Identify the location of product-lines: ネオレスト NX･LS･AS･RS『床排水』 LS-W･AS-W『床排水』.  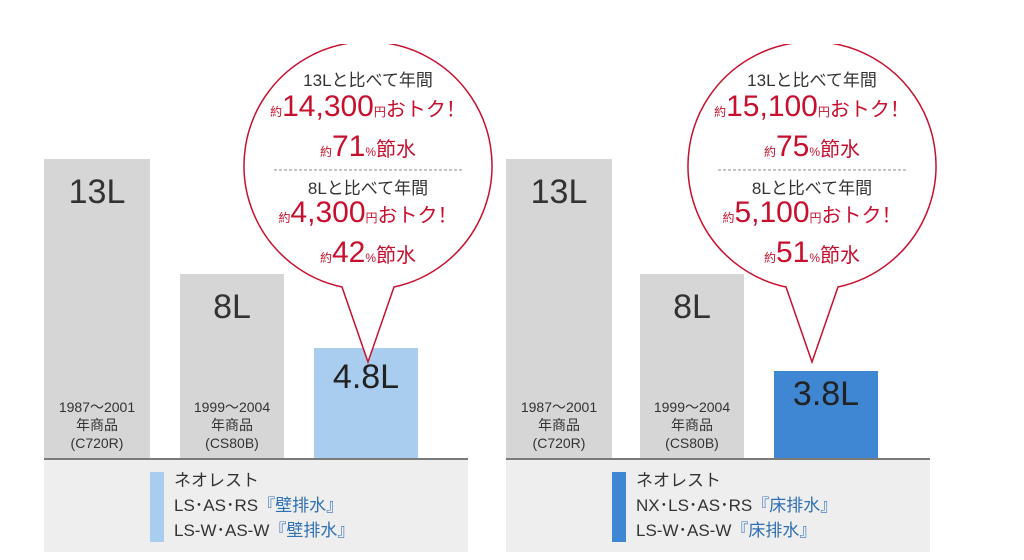
(736, 505).